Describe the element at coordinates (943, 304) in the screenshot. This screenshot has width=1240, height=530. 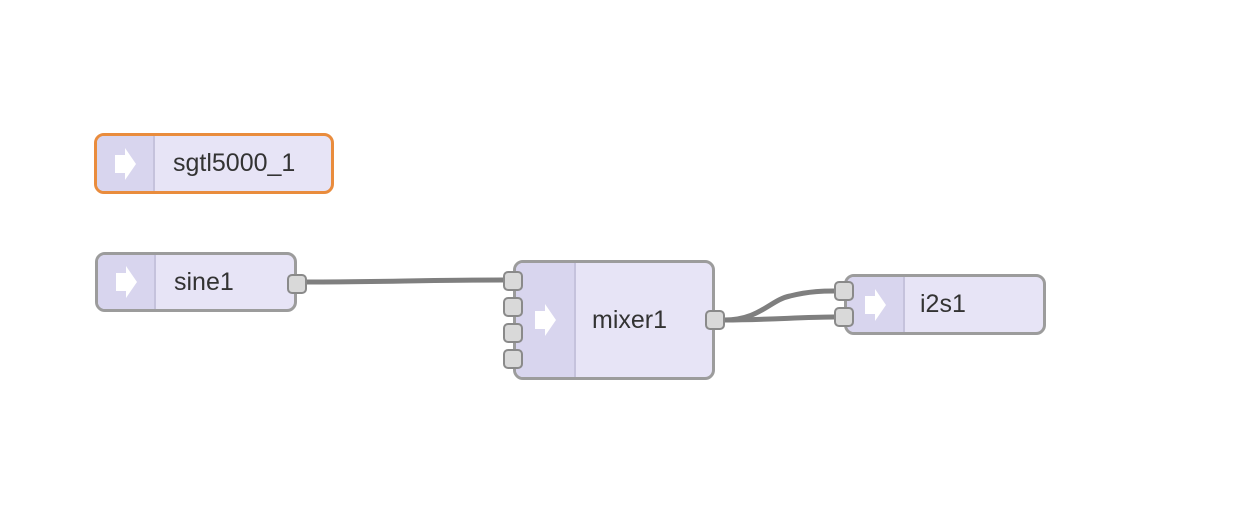
I see `node-label: i2s1` at that location.